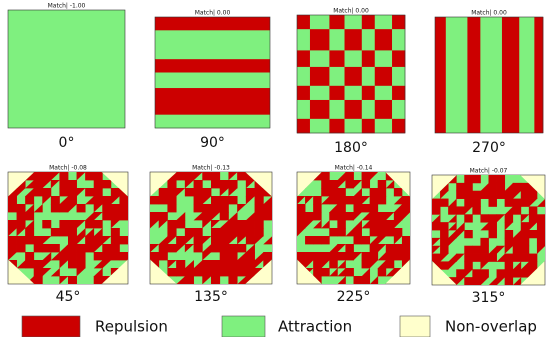  I want to click on stripe, so click(212, 121).